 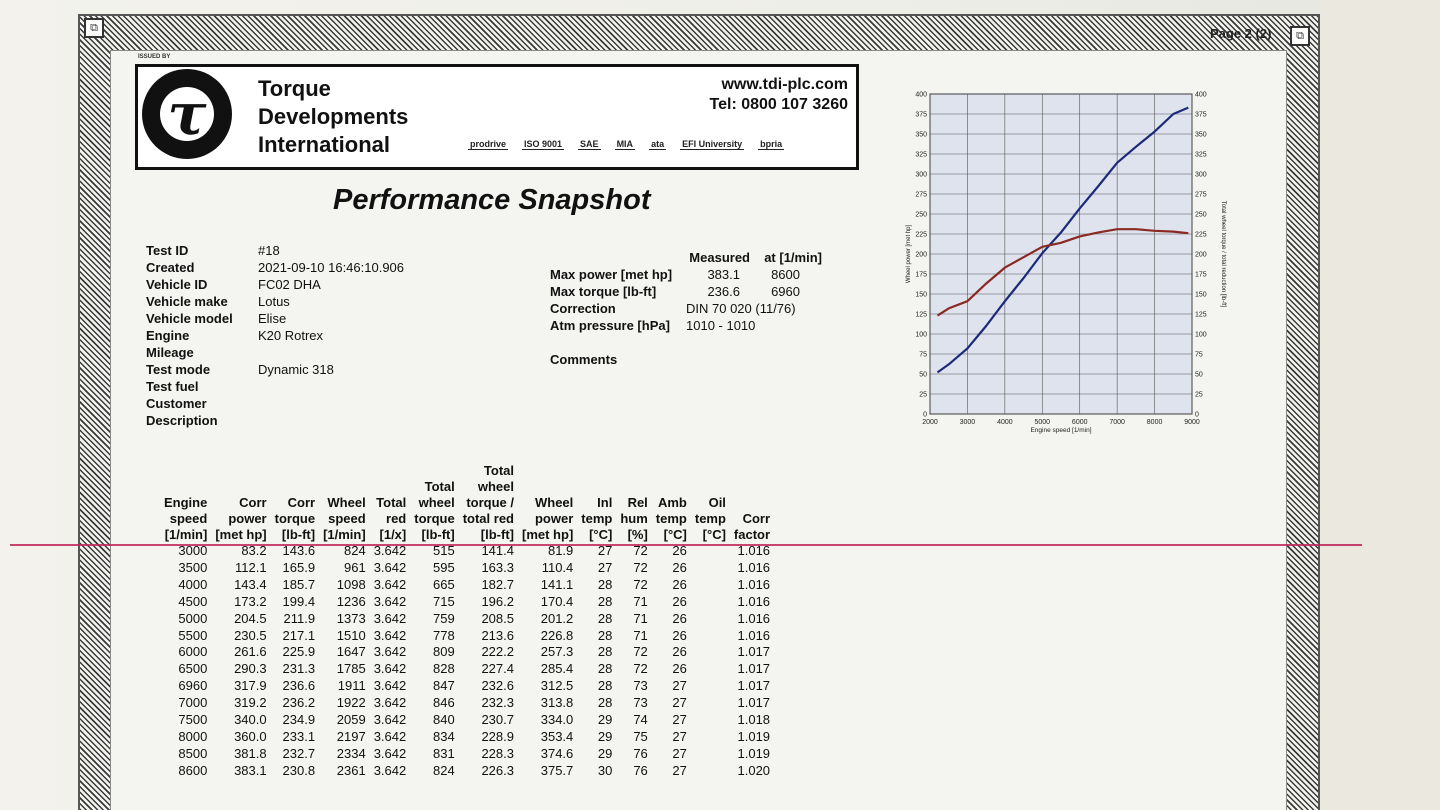 What do you see at coordinates (752, 526) in the screenshot?
I see `column-header: Corr factor` at bounding box center [752, 526].